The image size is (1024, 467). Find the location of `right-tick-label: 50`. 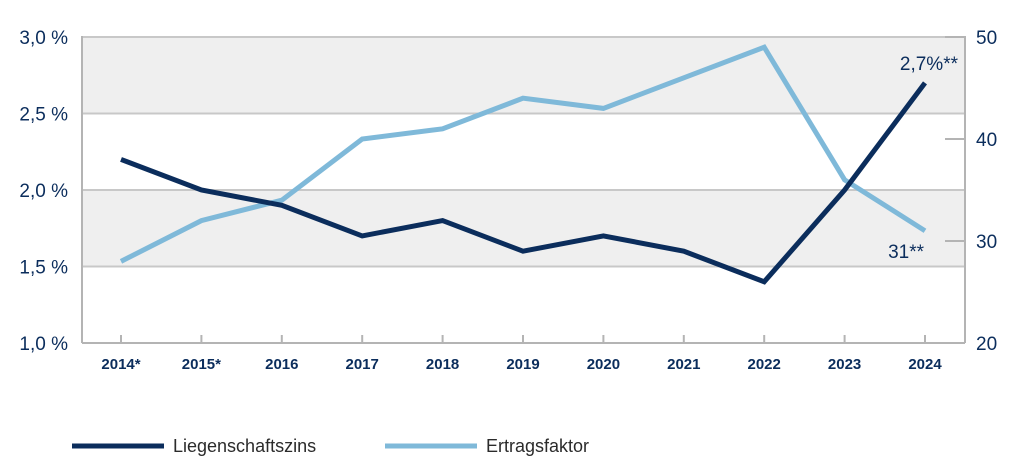

right-tick-label: 50 is located at coordinates (986, 38).